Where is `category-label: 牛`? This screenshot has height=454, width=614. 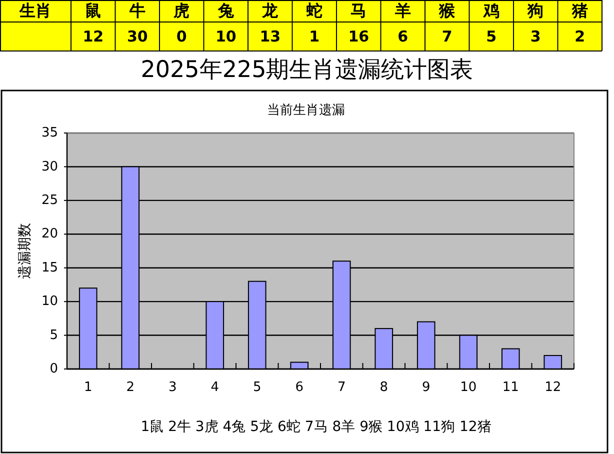 category-label: 牛 is located at coordinates (137, 10).